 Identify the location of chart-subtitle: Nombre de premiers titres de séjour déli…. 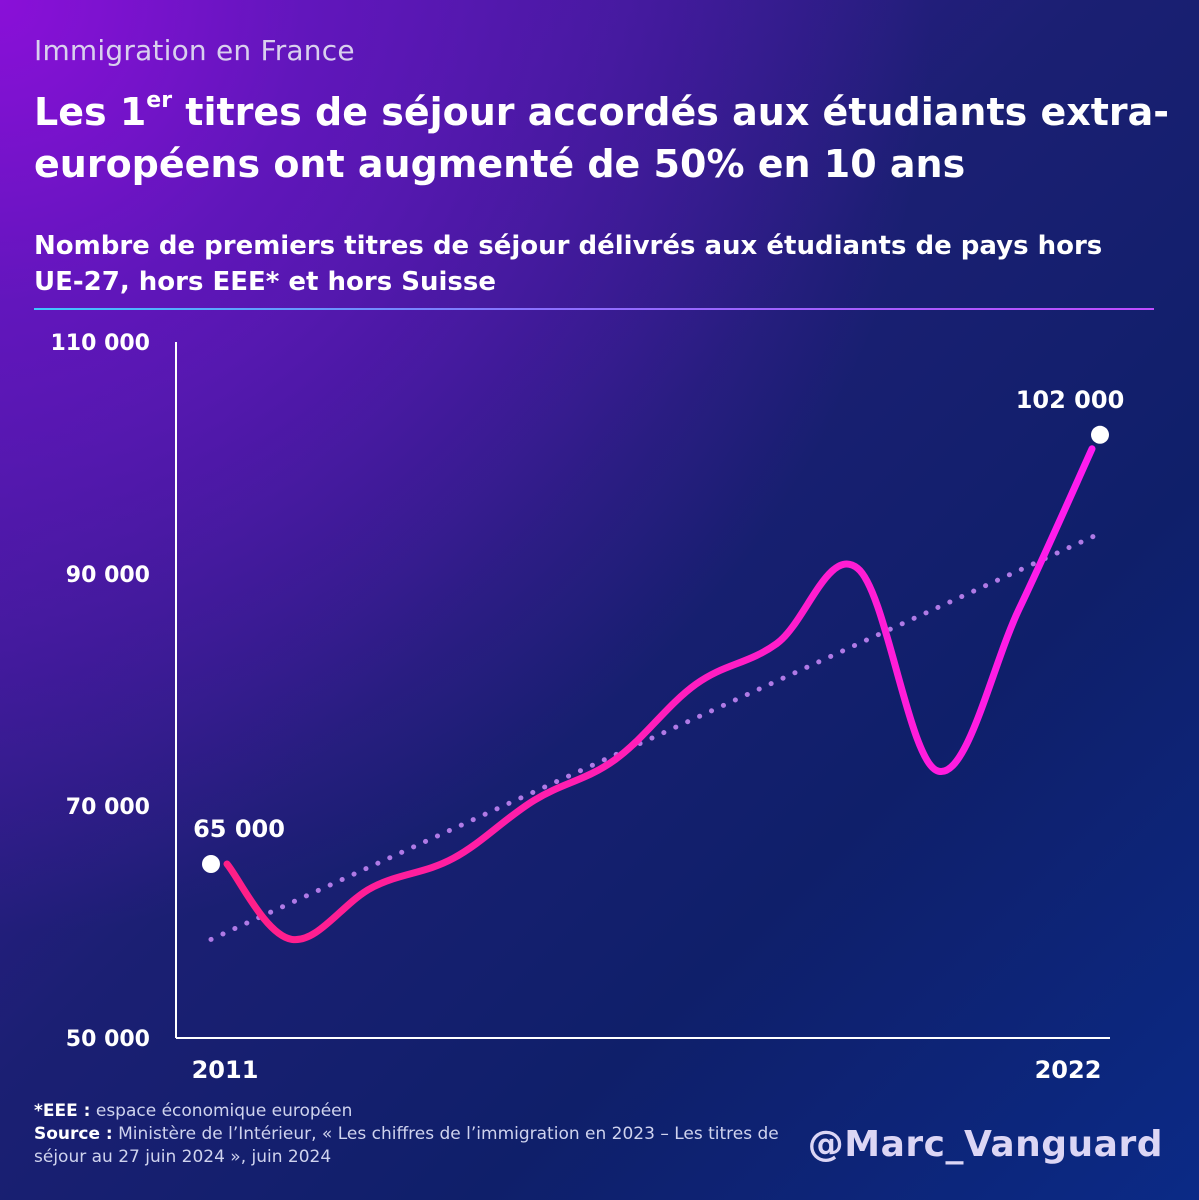
(568, 264).